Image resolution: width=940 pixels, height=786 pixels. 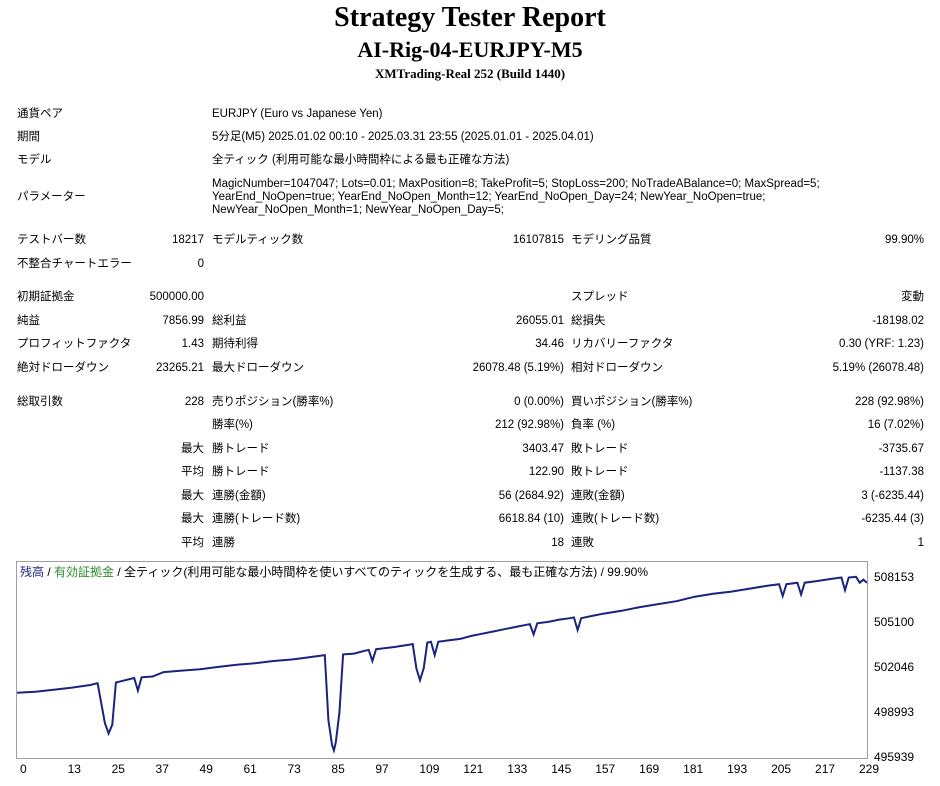 What do you see at coordinates (549, 344) in the screenshot?
I see `expected-payoff-value: 34.46` at bounding box center [549, 344].